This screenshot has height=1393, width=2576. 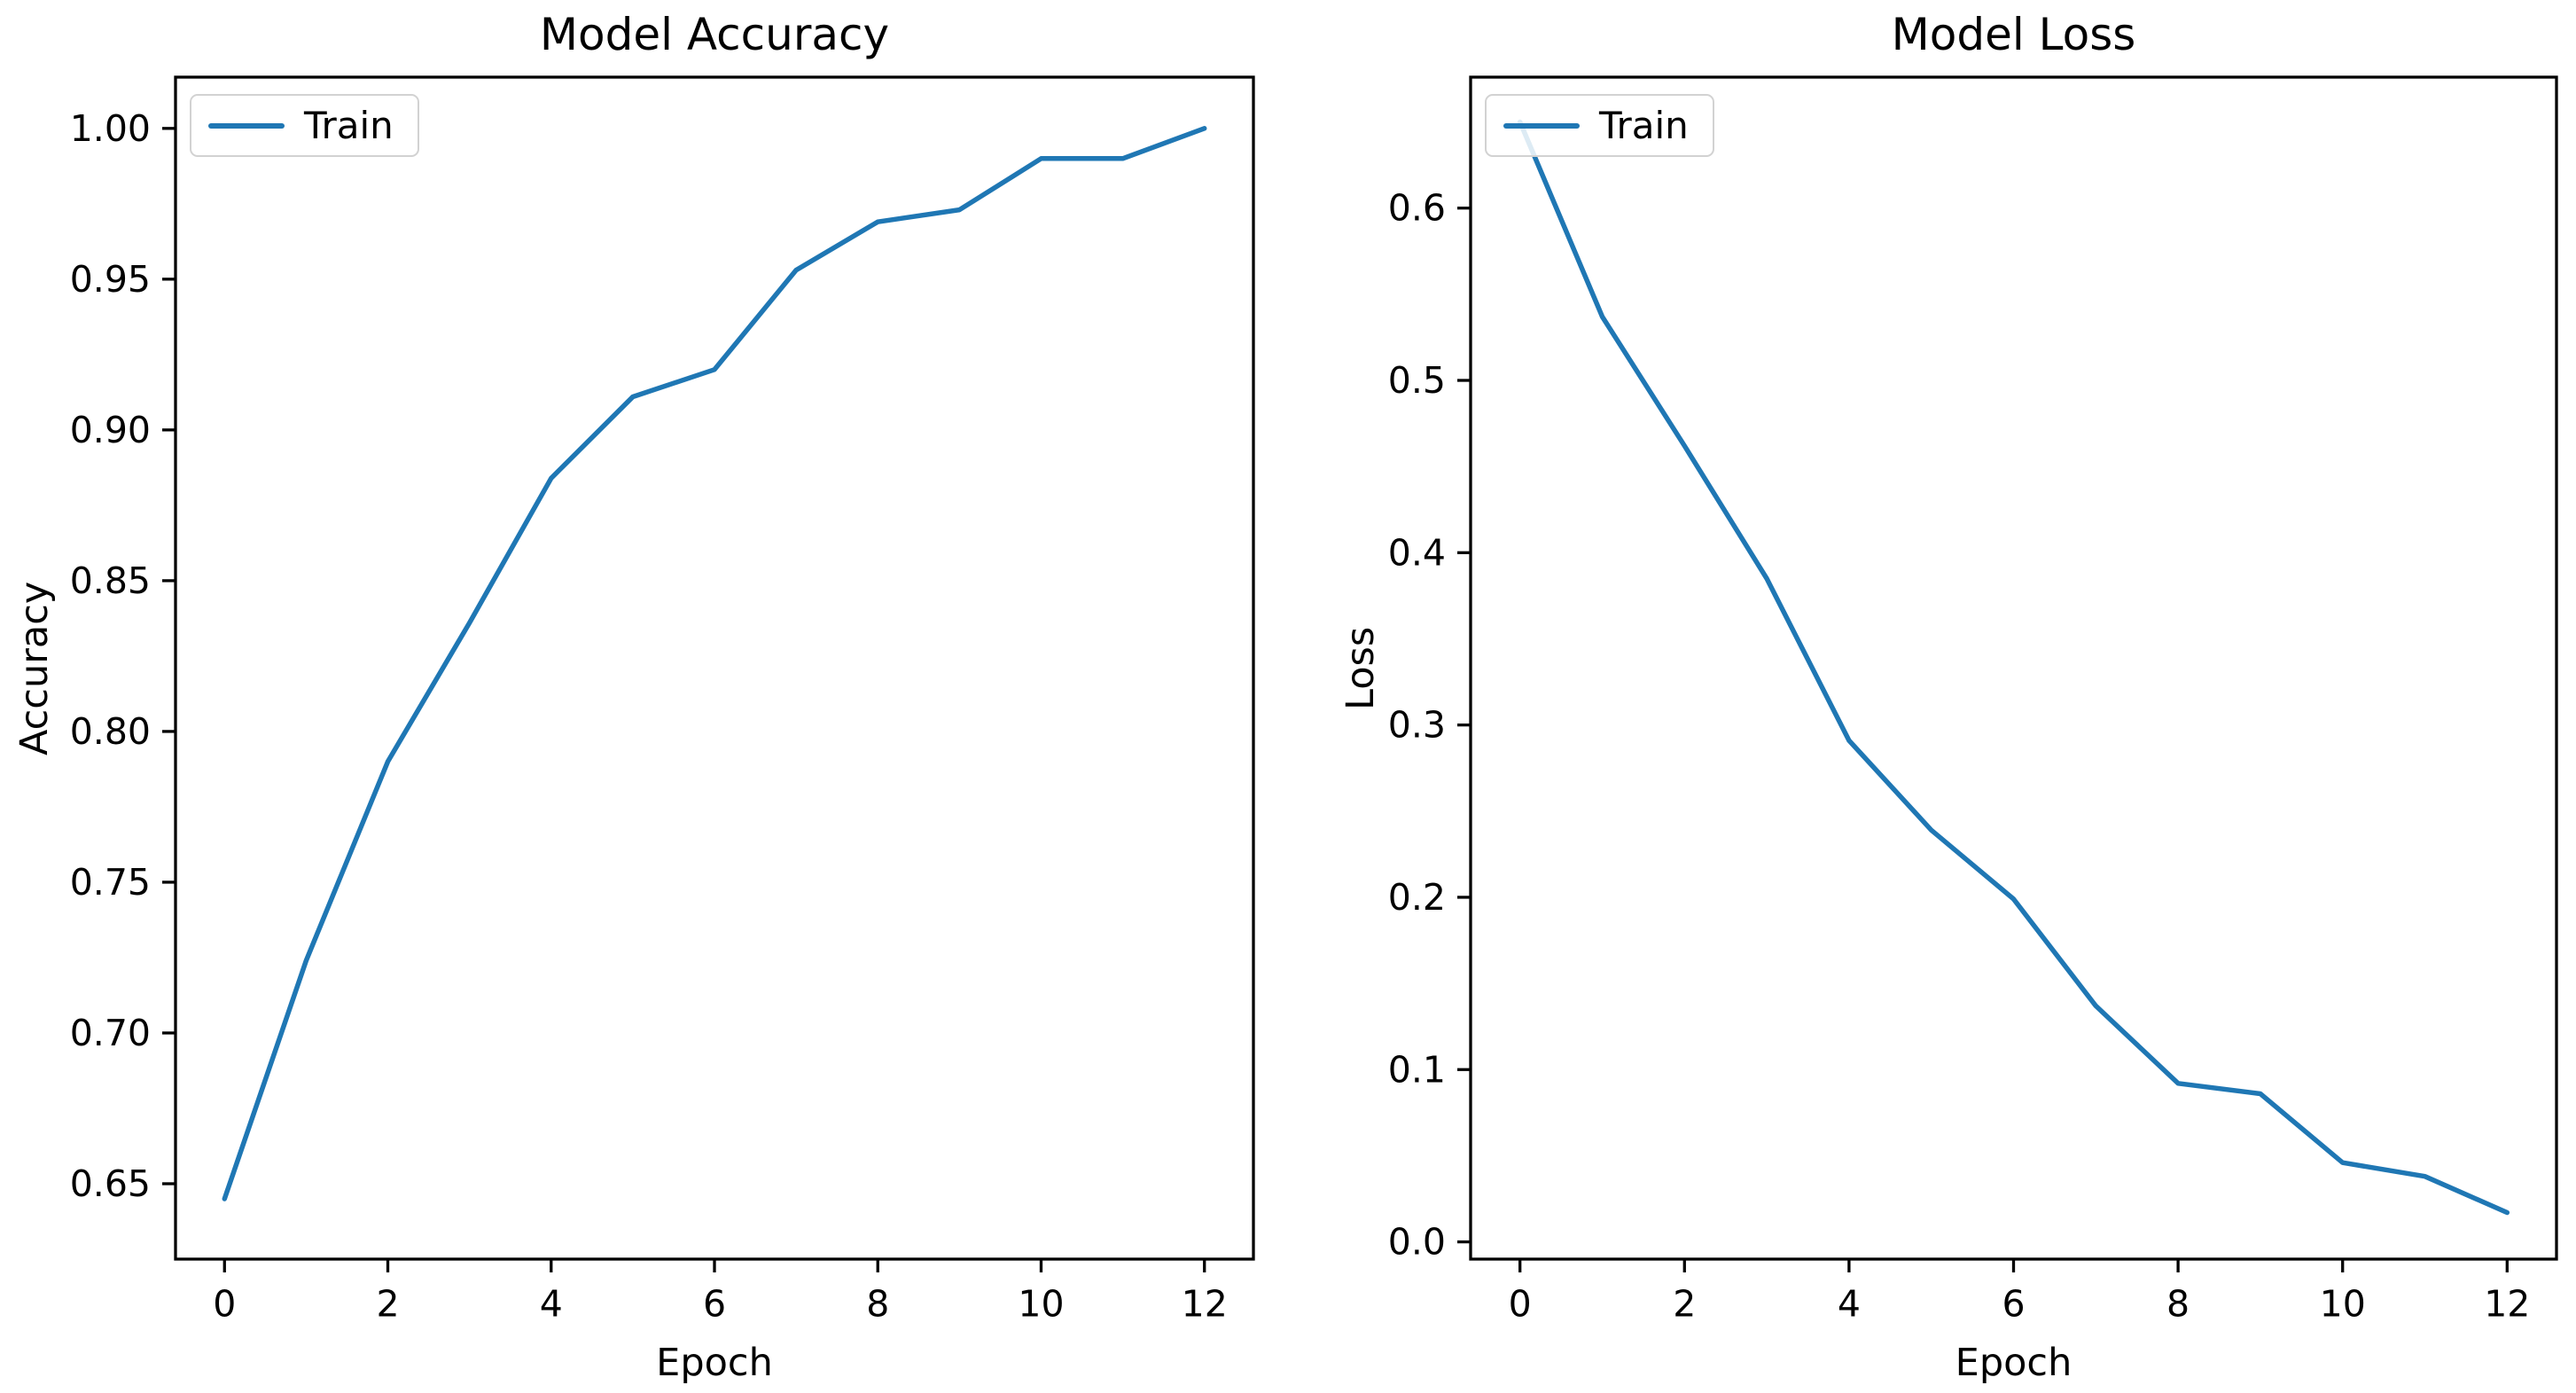 What do you see at coordinates (110, 430) in the screenshot?
I see `y-tick-label: 0.90` at bounding box center [110, 430].